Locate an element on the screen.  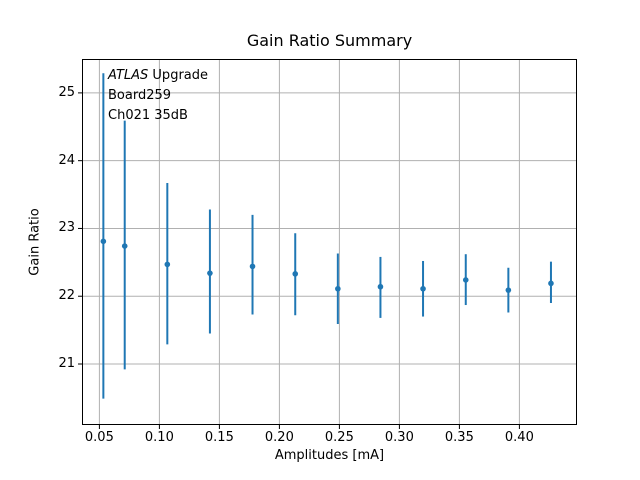
x-tick-label: 0.15 is located at coordinates (219, 437).